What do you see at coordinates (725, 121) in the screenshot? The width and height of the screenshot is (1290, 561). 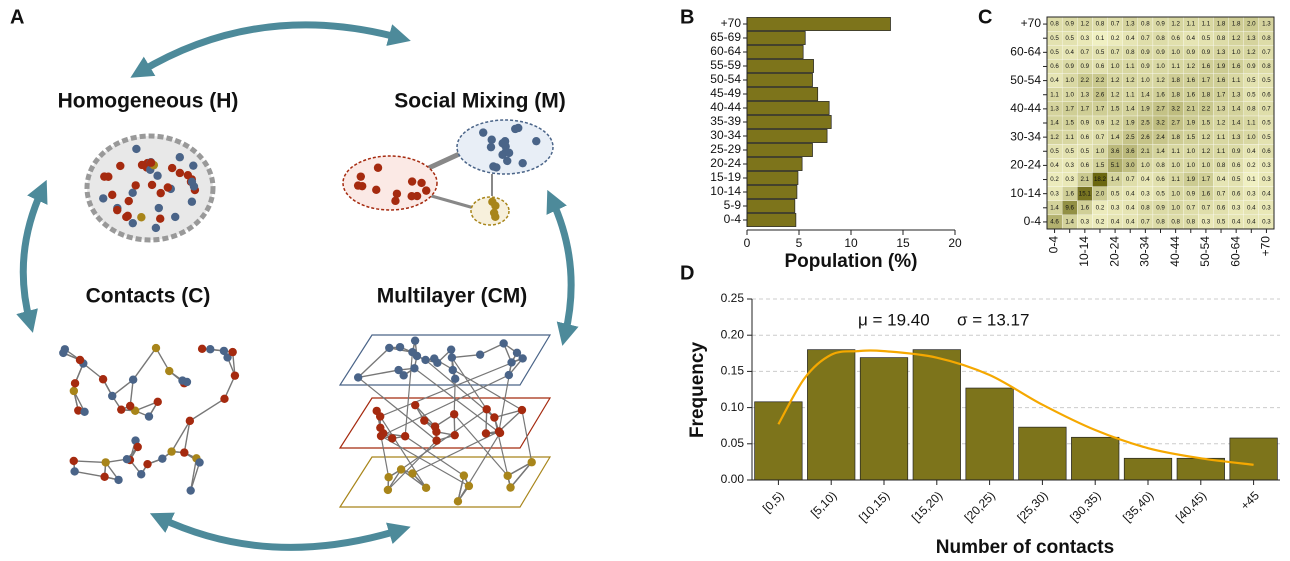 I see `y-tick-label: 35-39` at bounding box center [725, 121].